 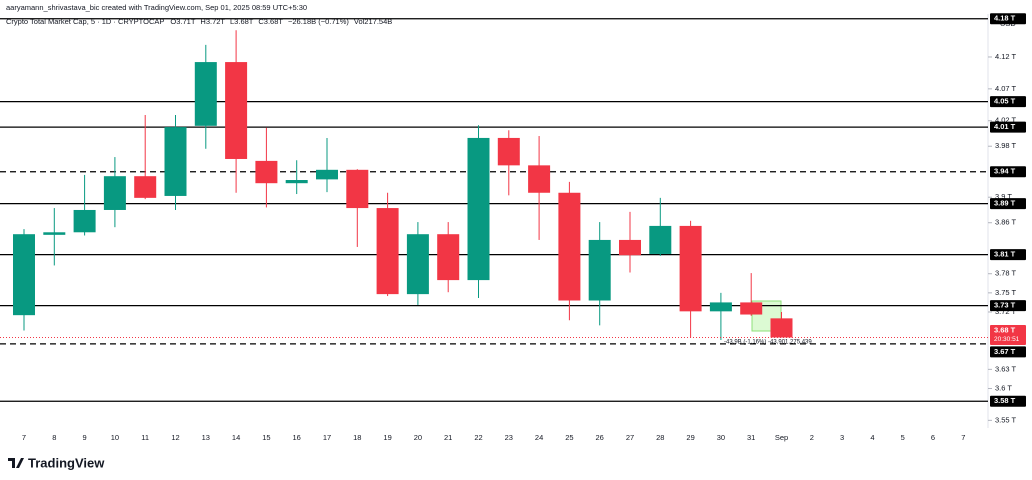 I want to click on x-tick-label: 28, so click(x=660, y=437).